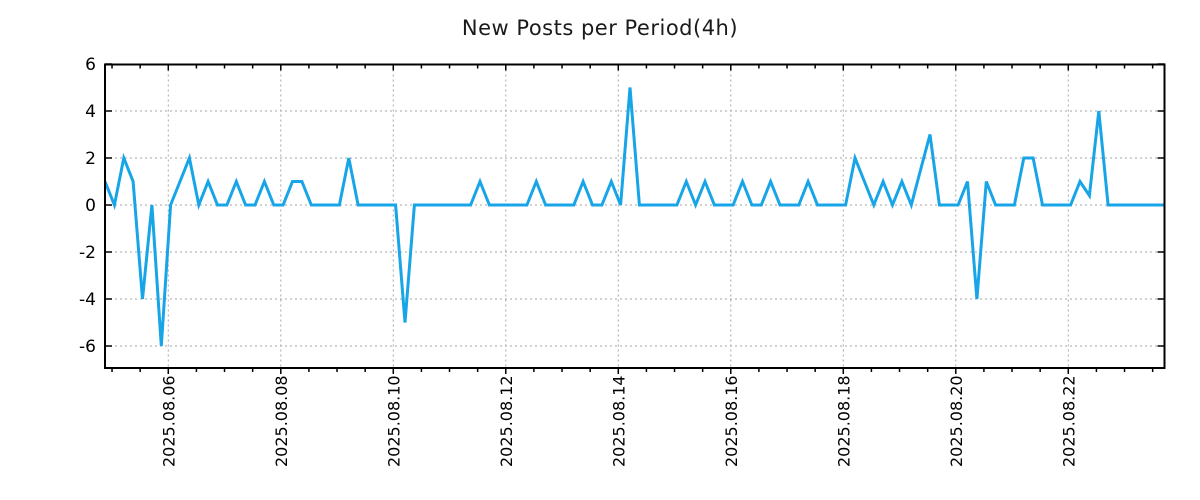 The image size is (1200, 500). Describe the element at coordinates (87, 300) in the screenshot. I see `y-tick-label: -4` at that location.